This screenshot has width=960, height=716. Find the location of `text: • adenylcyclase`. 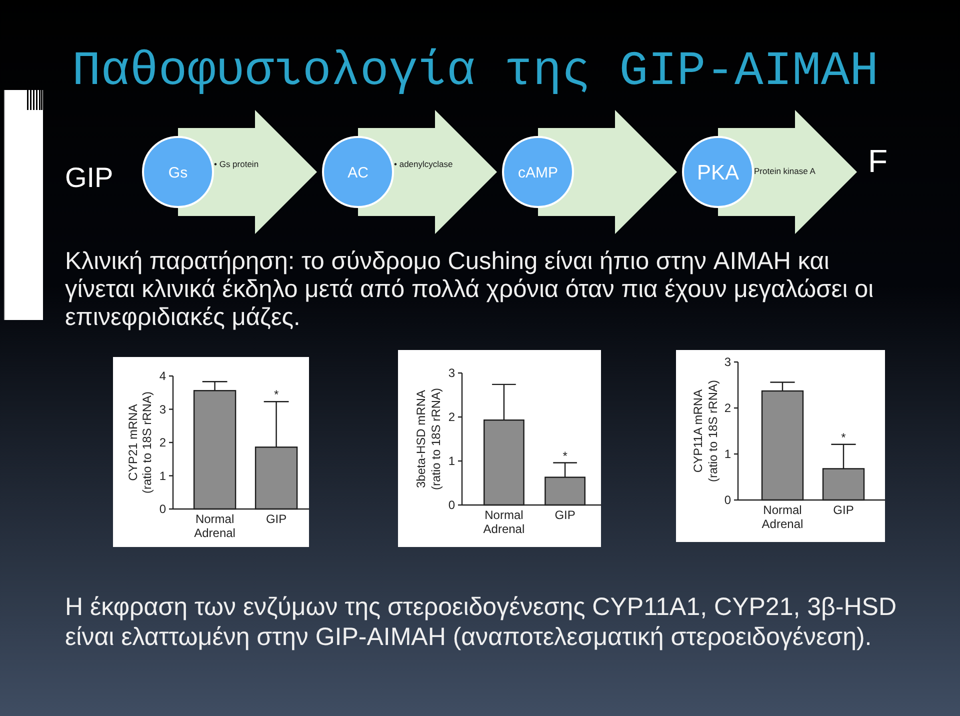

text: • adenylcyclase is located at coordinates (423, 164).